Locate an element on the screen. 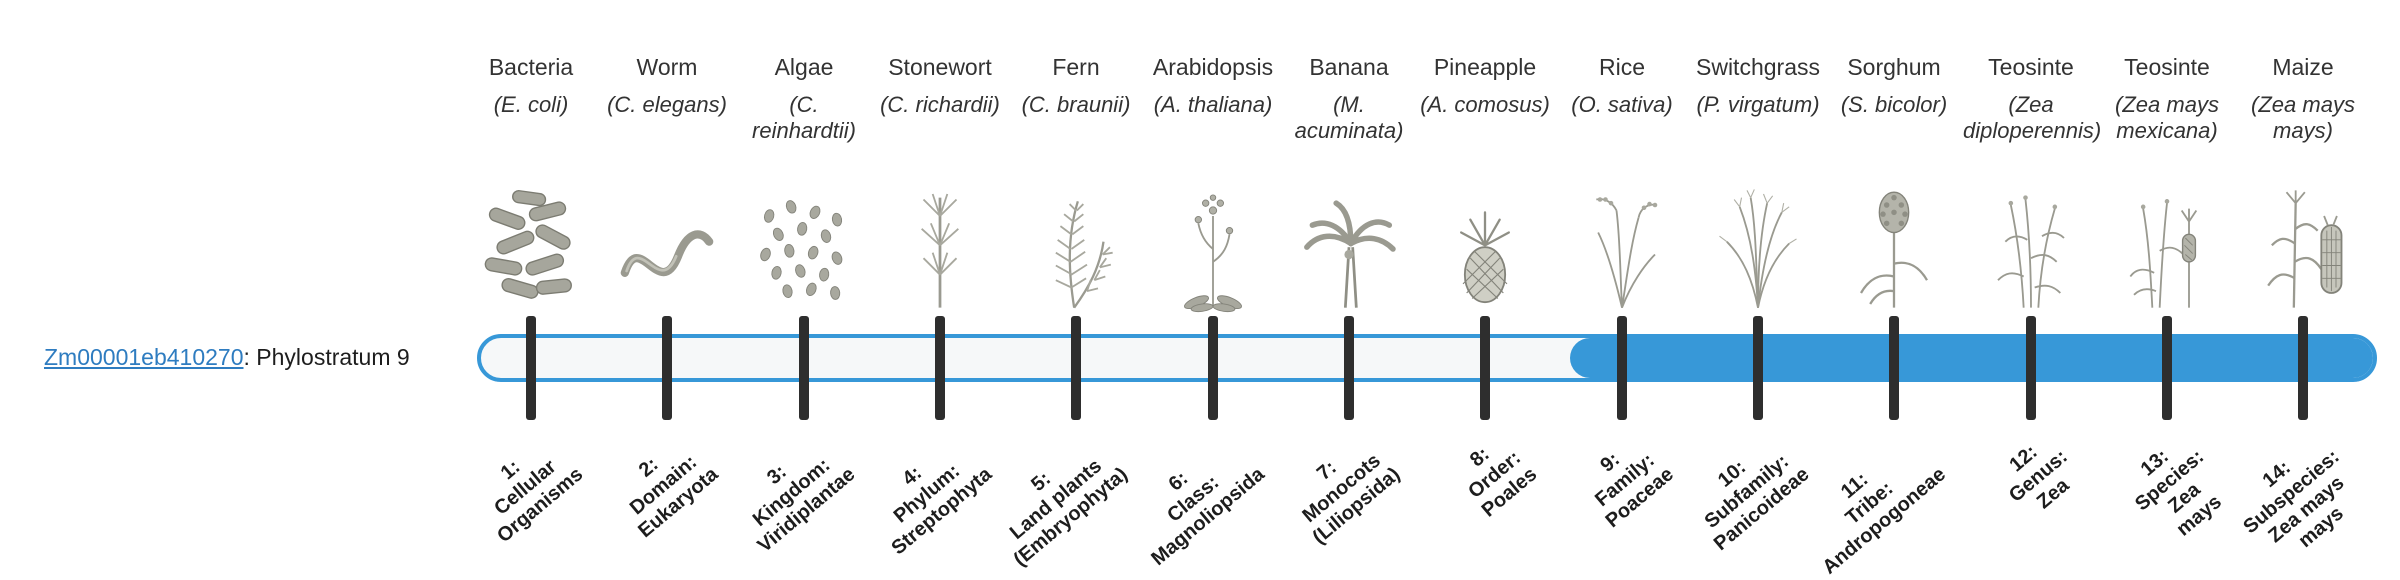 Image resolution: width=2400 pixels, height=580 pixels. organism-scientific-name: (E. coli) is located at coordinates (531, 104).